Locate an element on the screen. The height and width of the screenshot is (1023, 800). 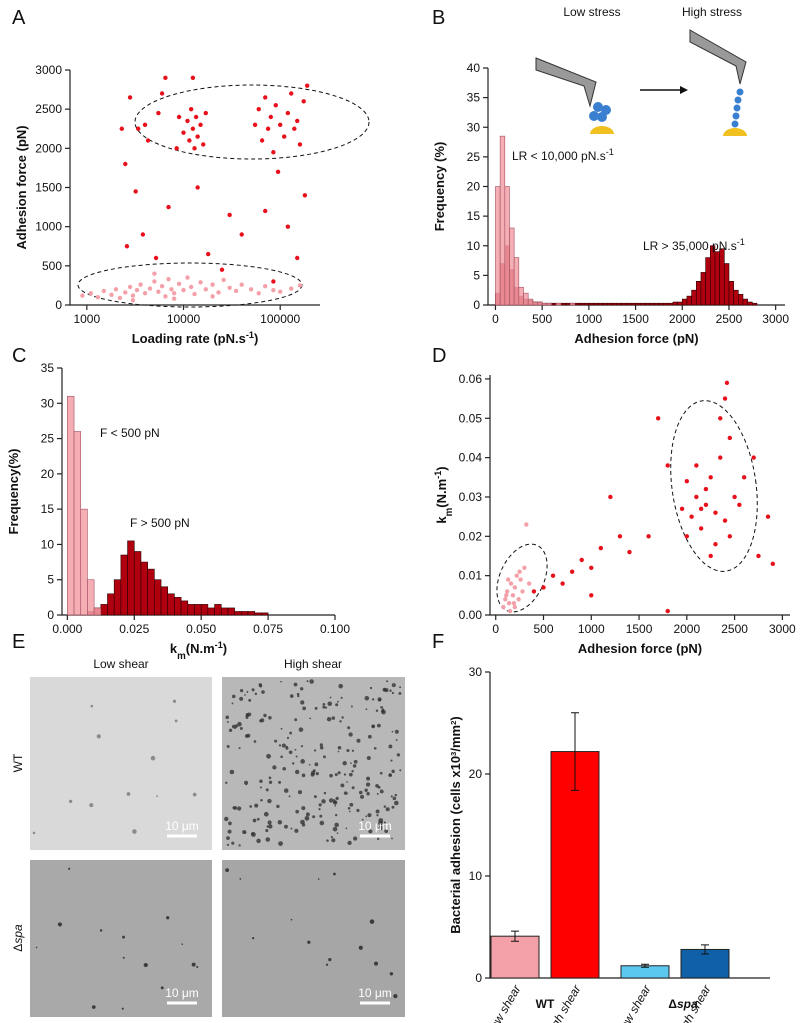
group-label: WT is located at coordinates (545, 1004).